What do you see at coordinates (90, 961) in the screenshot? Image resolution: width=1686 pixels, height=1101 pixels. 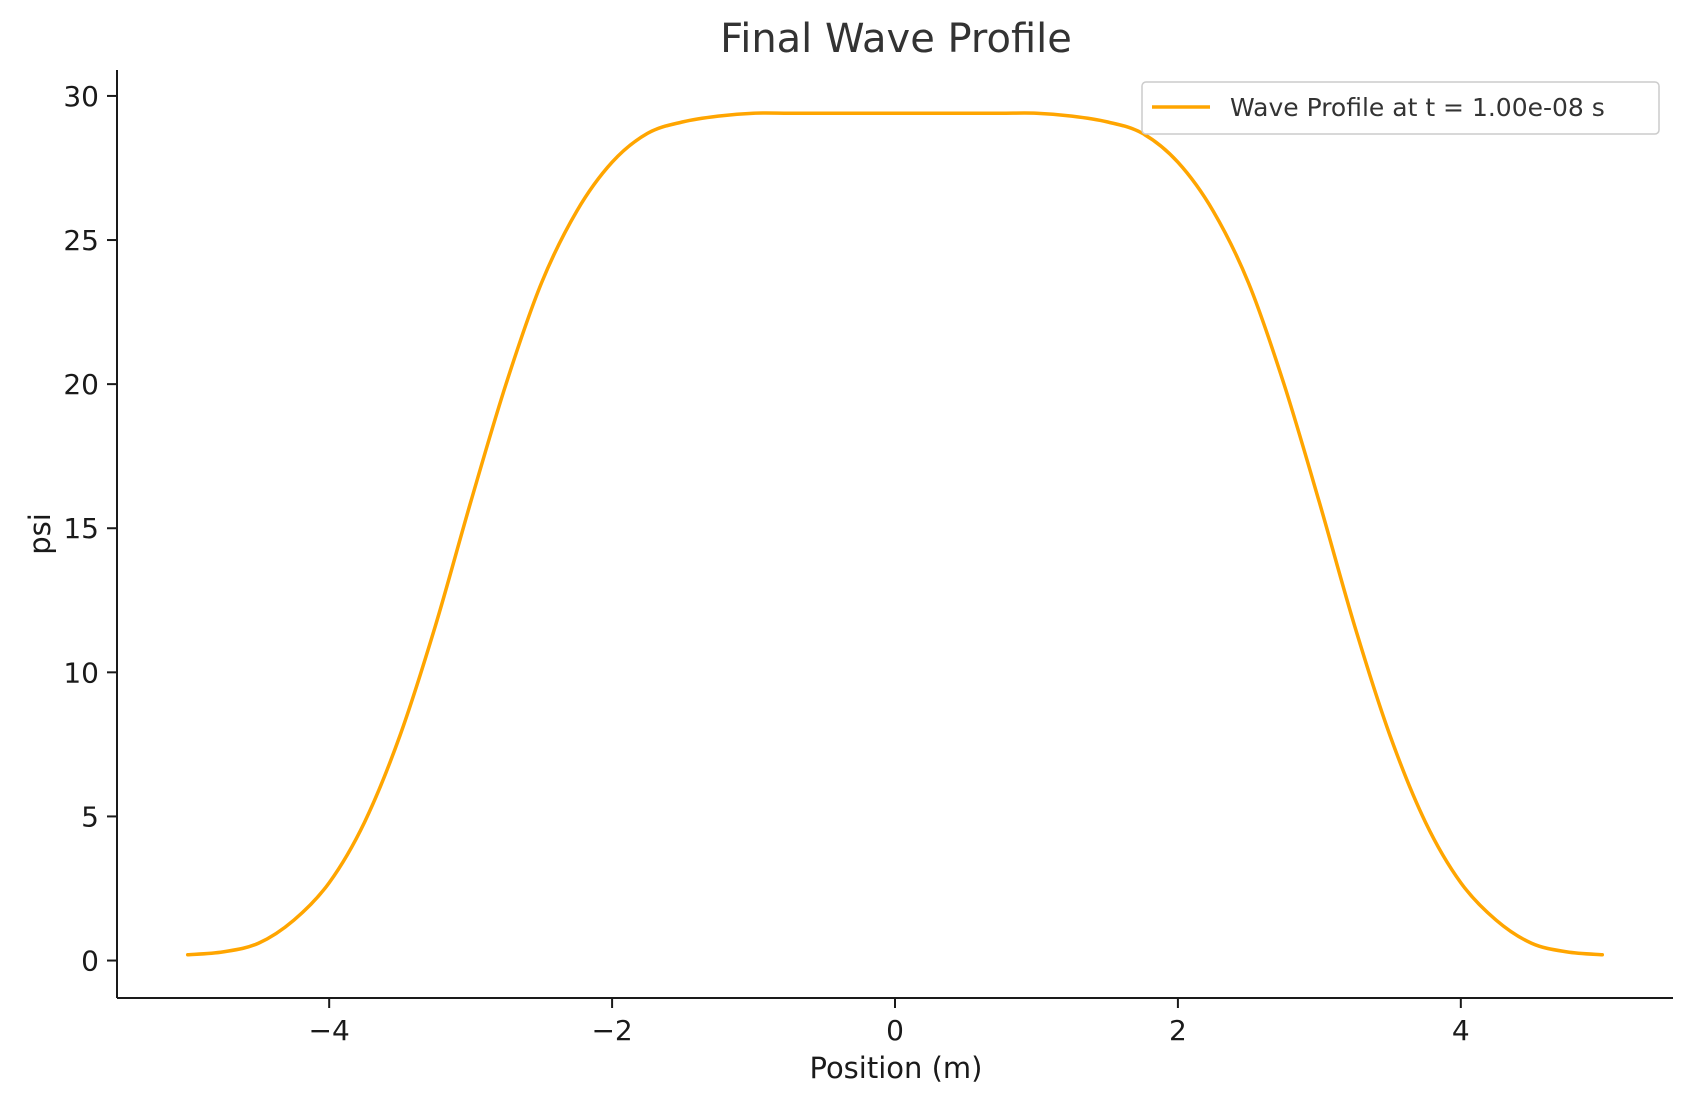 I see `y-tick-label: 0` at bounding box center [90, 961].